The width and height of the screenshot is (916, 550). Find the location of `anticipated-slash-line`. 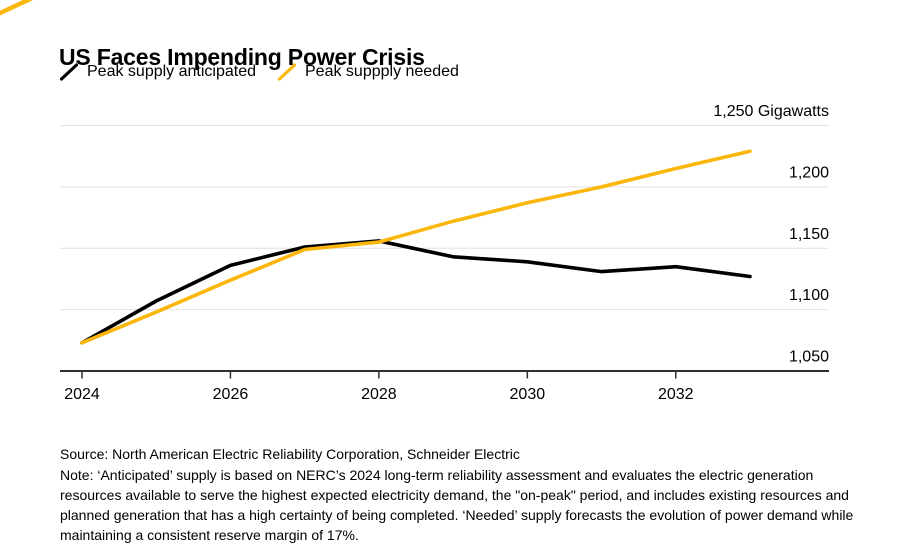

anticipated-slash-line is located at coordinates (69, 72).